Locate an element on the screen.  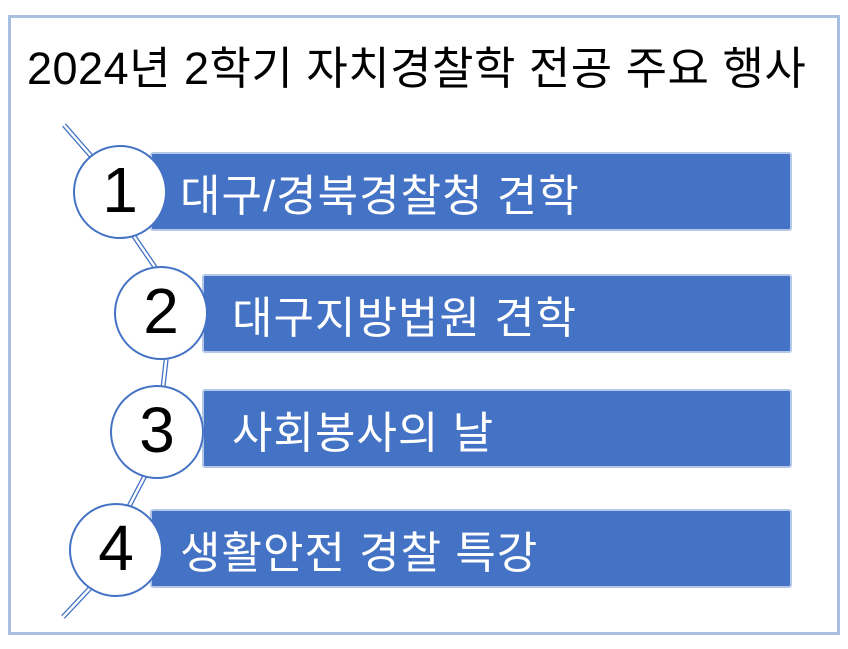
event-bar-1: 대구/경북경찰청 견학 is located at coordinates (471, 191).